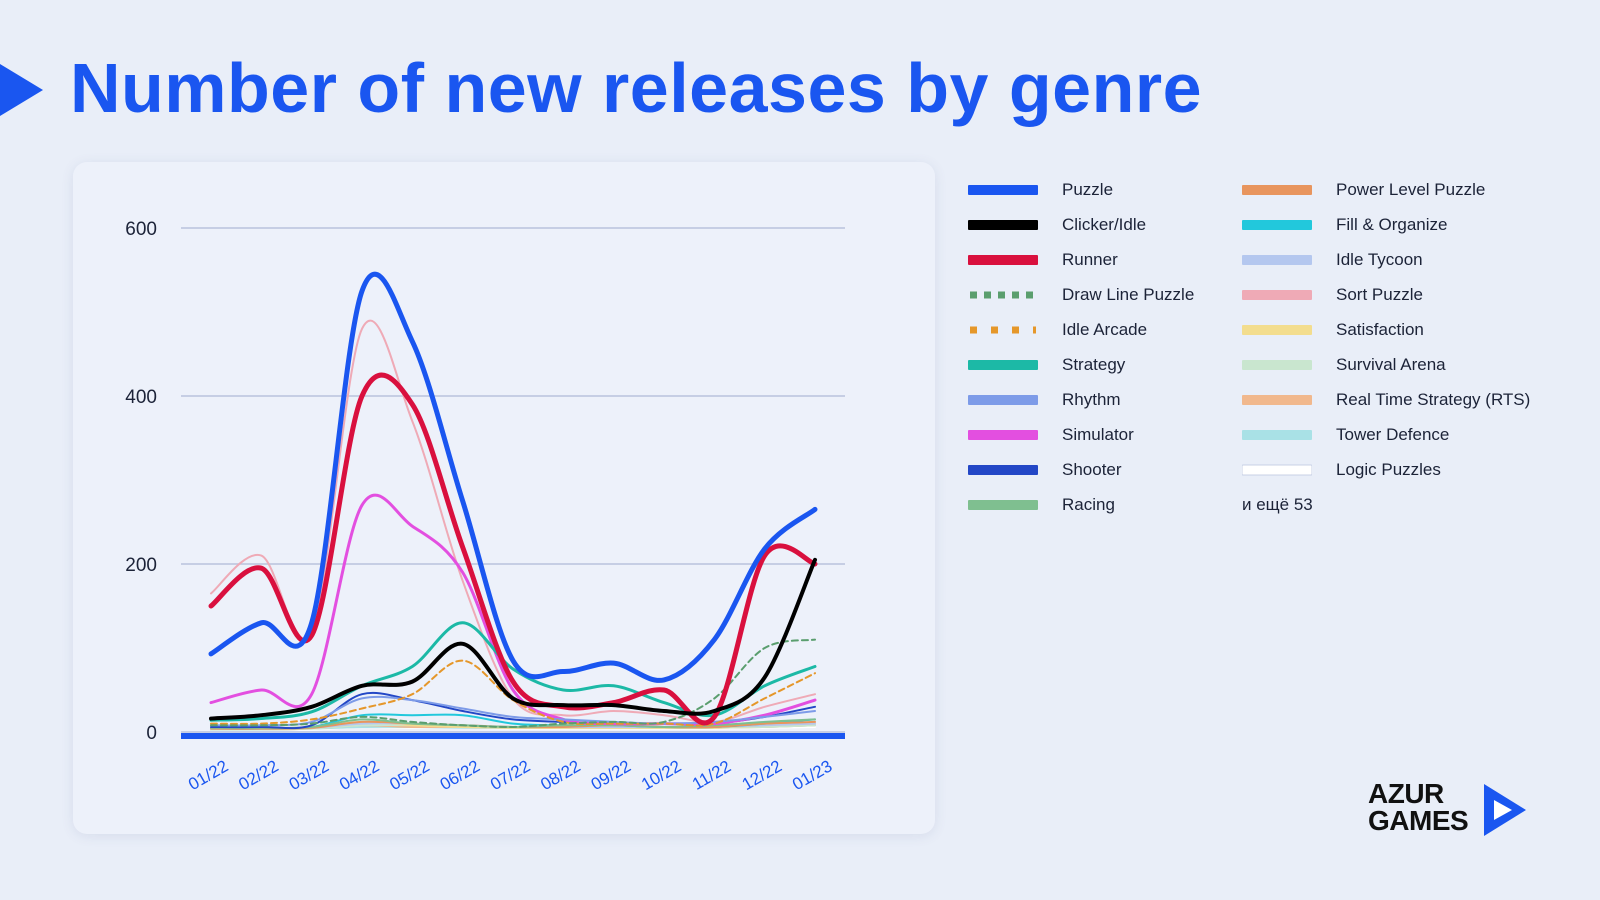 The height and width of the screenshot is (900, 1600). What do you see at coordinates (560, 775) in the screenshot?
I see `x-tick-label: 08/22` at bounding box center [560, 775].